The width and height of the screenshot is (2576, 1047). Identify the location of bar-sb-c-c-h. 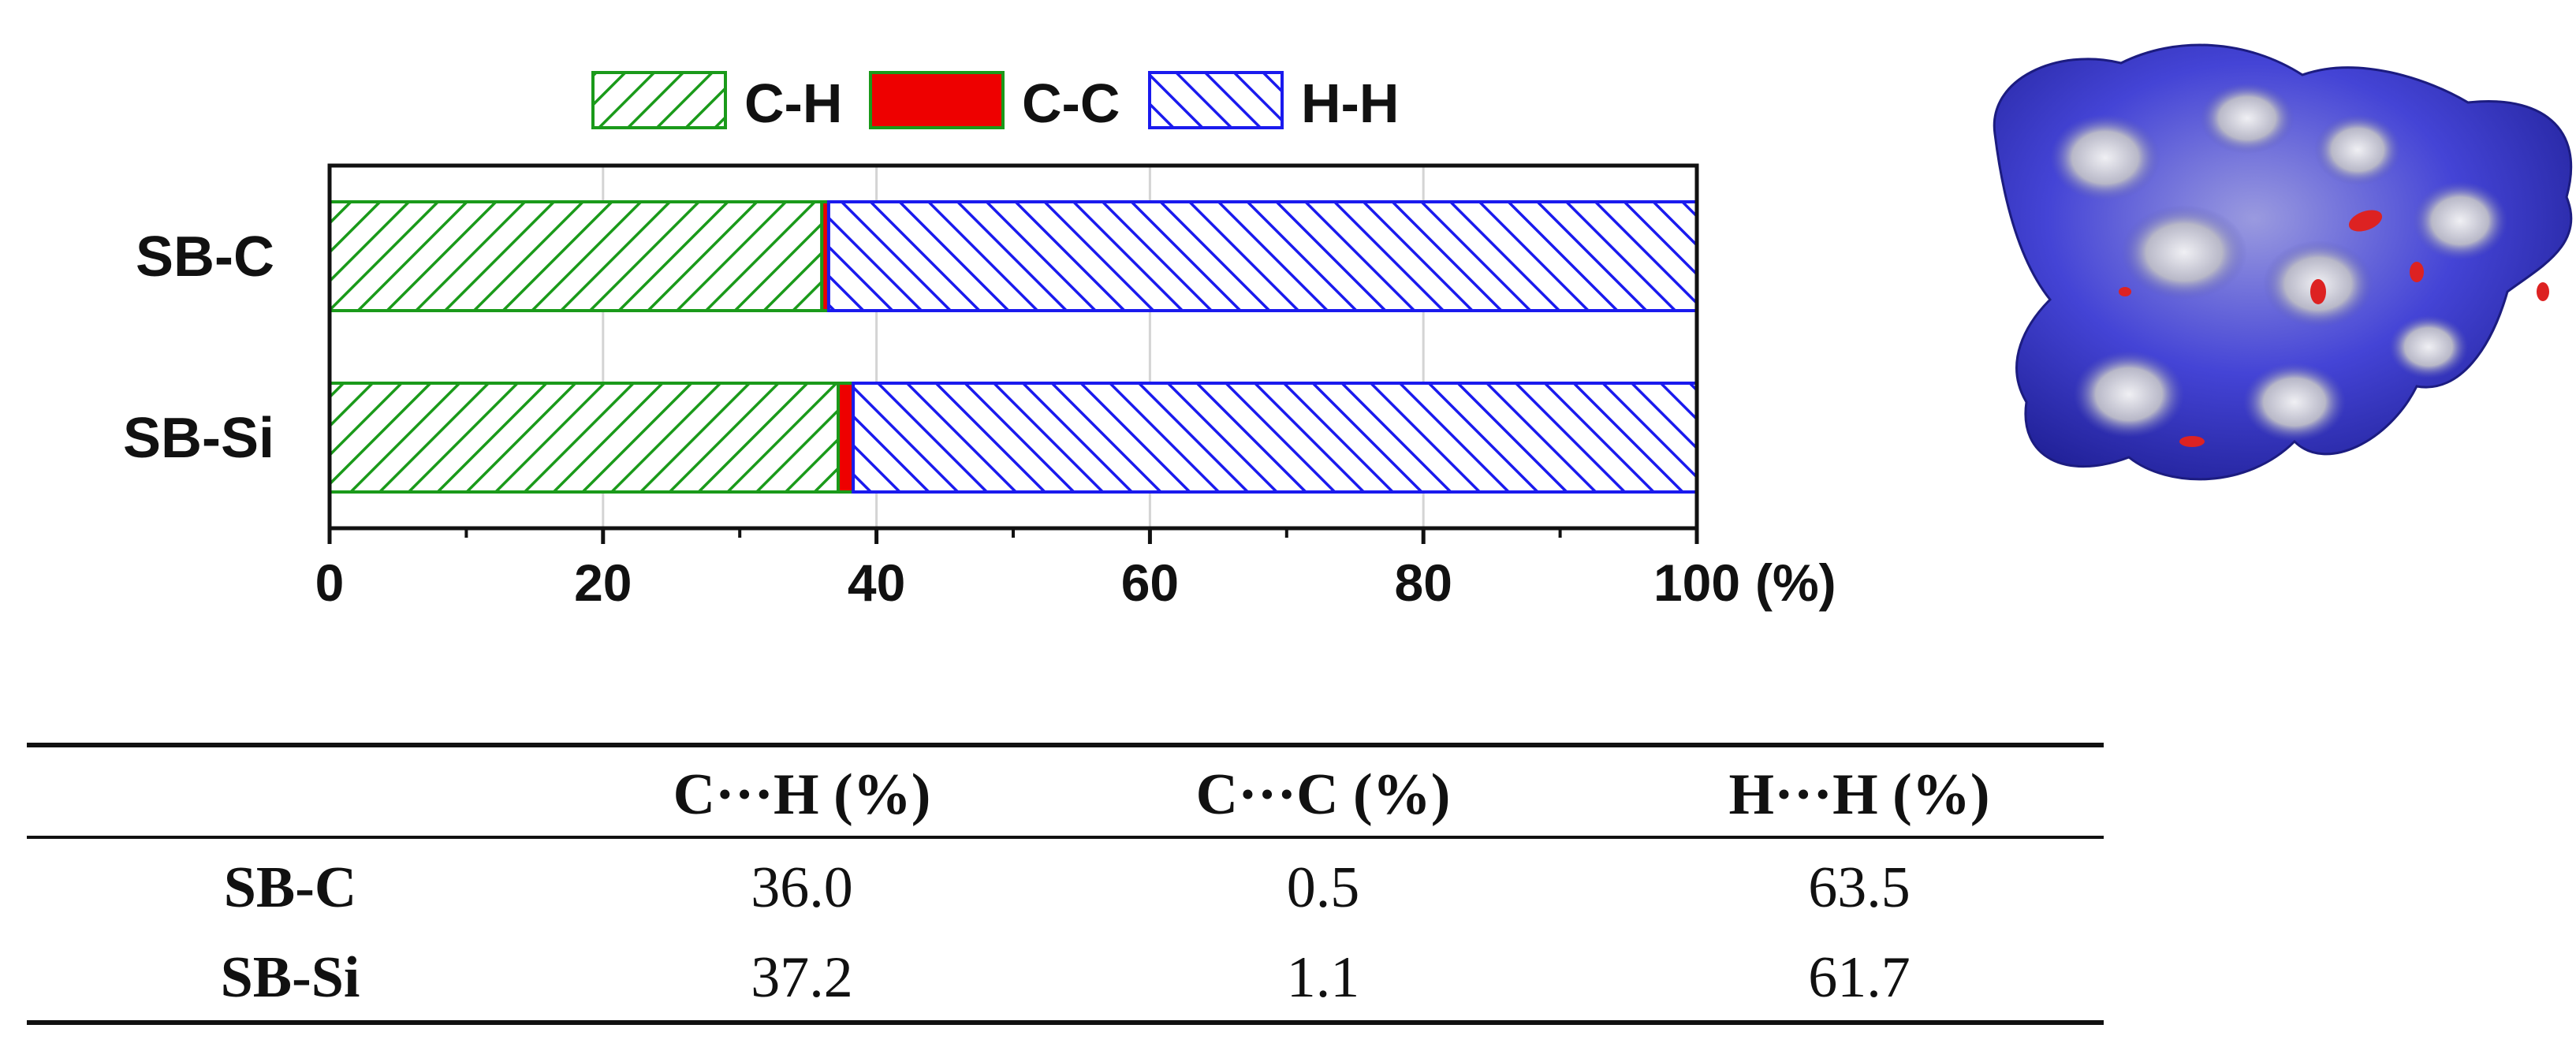
(576, 256).